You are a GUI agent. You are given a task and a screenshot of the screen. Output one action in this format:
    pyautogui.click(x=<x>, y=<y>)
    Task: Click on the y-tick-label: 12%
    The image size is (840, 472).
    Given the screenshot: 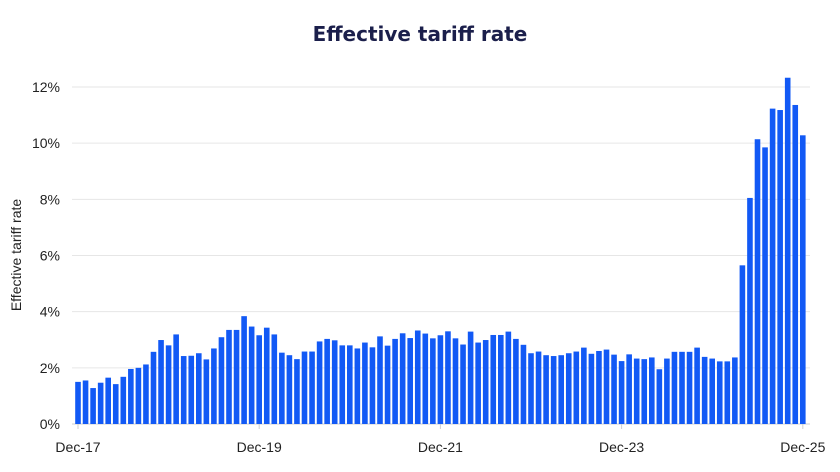 What is the action you would take?
    pyautogui.click(x=46, y=87)
    